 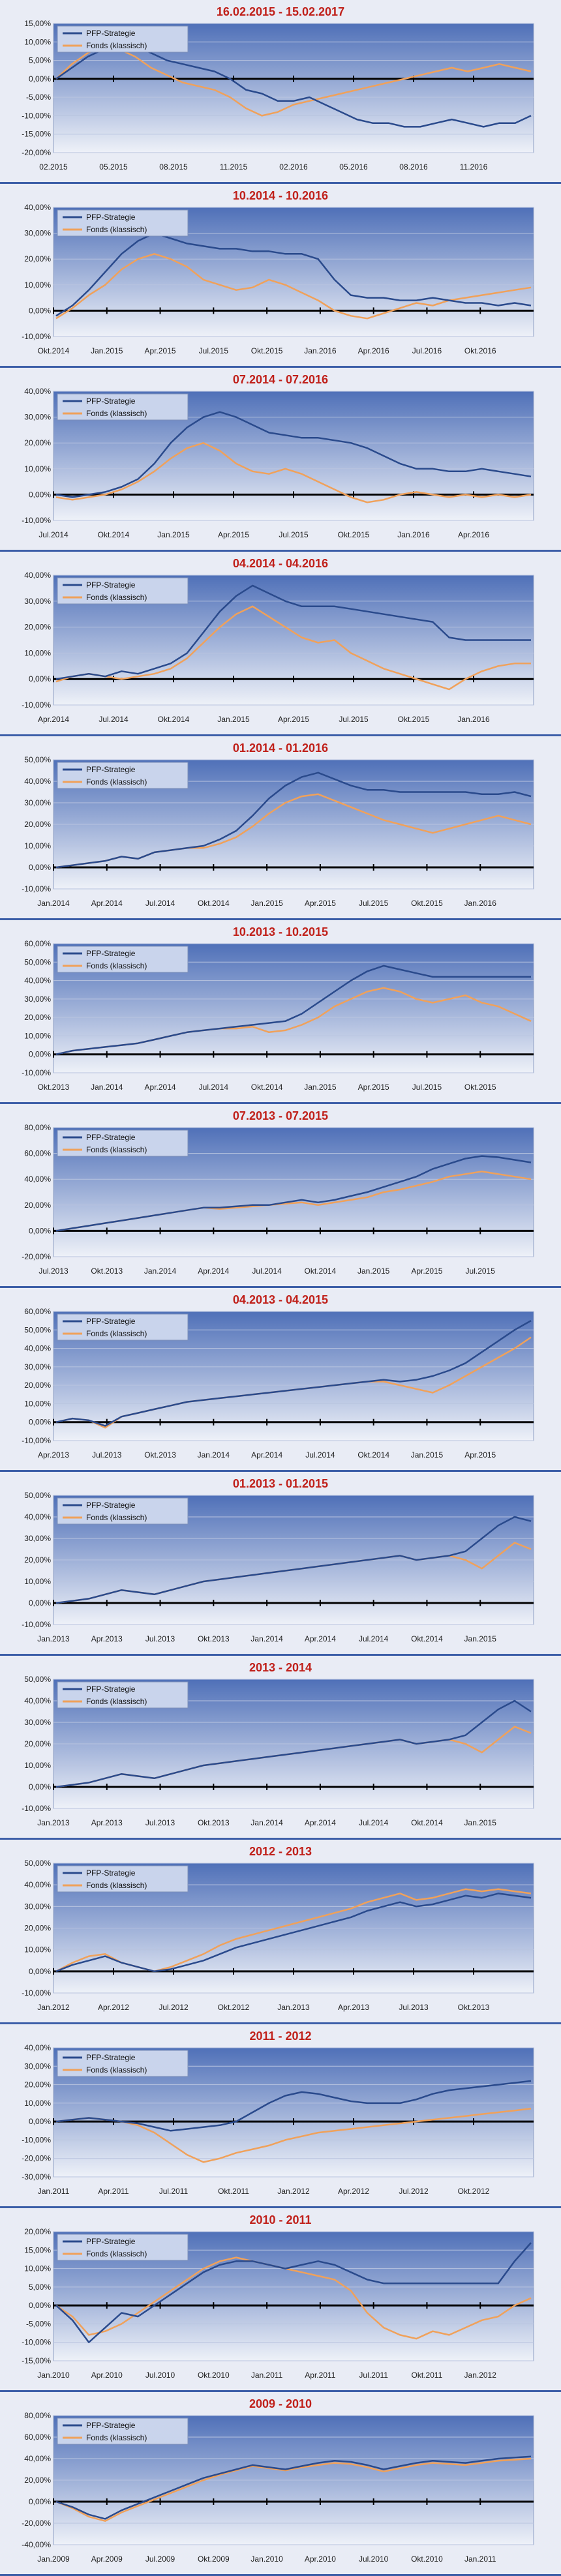 What do you see at coordinates (214, 2559) in the screenshot?
I see `x-tick-label: Okt.2009` at bounding box center [214, 2559].